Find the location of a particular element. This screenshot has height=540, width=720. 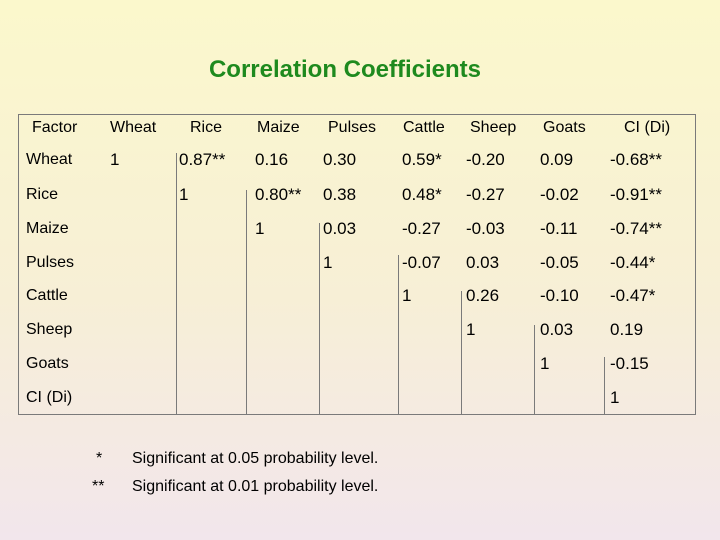

column-header: Rice is located at coordinates (206, 127).